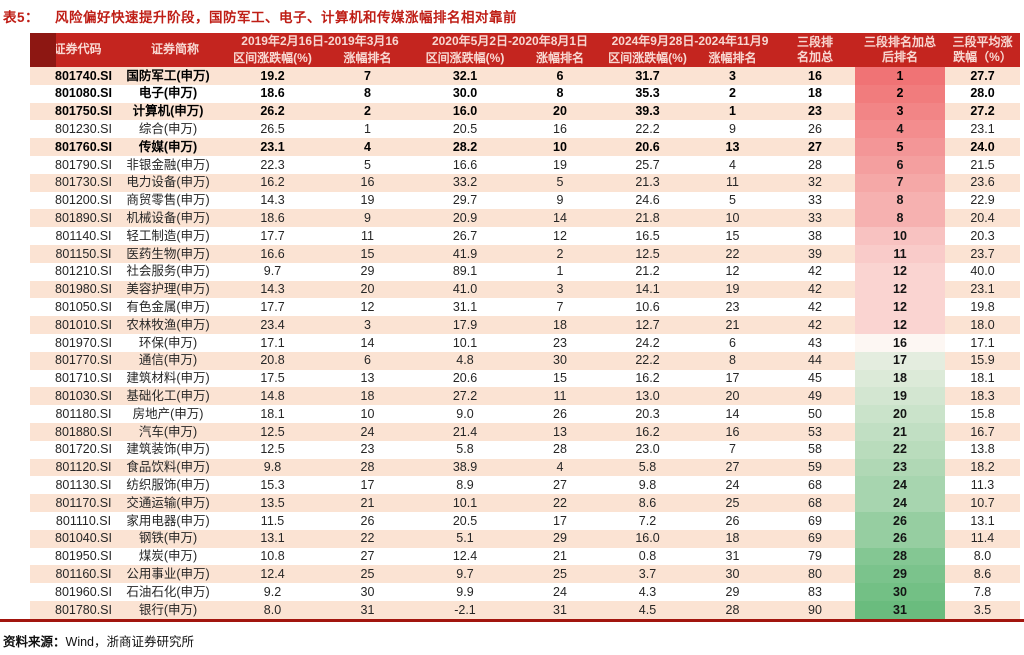 This screenshot has width=1024, height=655. I want to click on cell-code: 801200.SI, so click(83, 200).